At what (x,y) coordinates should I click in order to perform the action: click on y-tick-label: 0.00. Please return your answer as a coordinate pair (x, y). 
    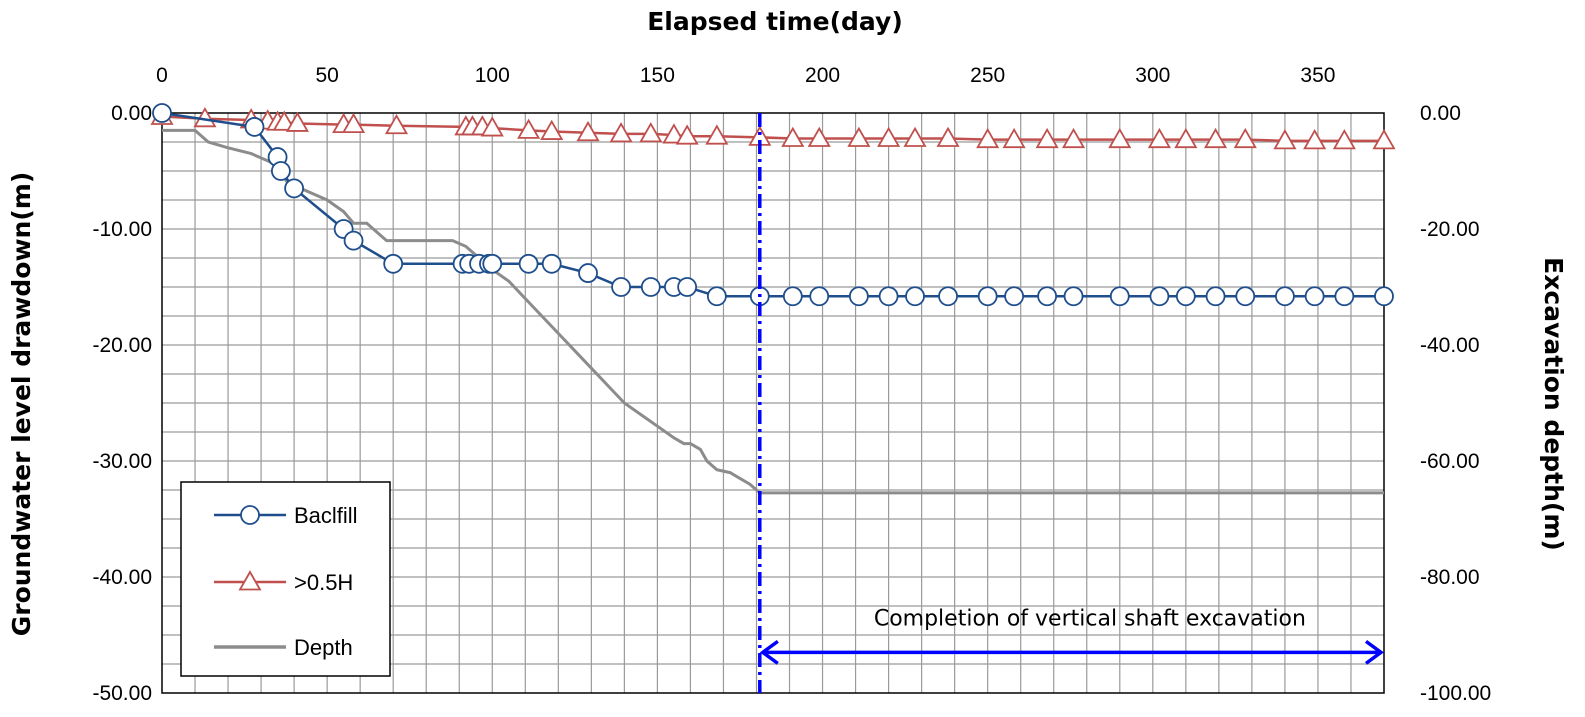
    Looking at the image, I should click on (131, 113).